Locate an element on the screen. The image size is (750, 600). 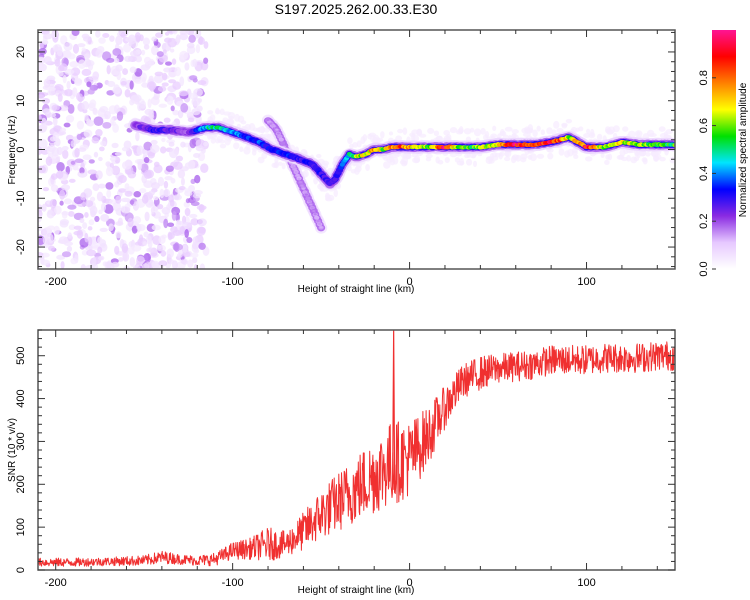
snr-y-tick-label: 0 is located at coordinates (21, 570).